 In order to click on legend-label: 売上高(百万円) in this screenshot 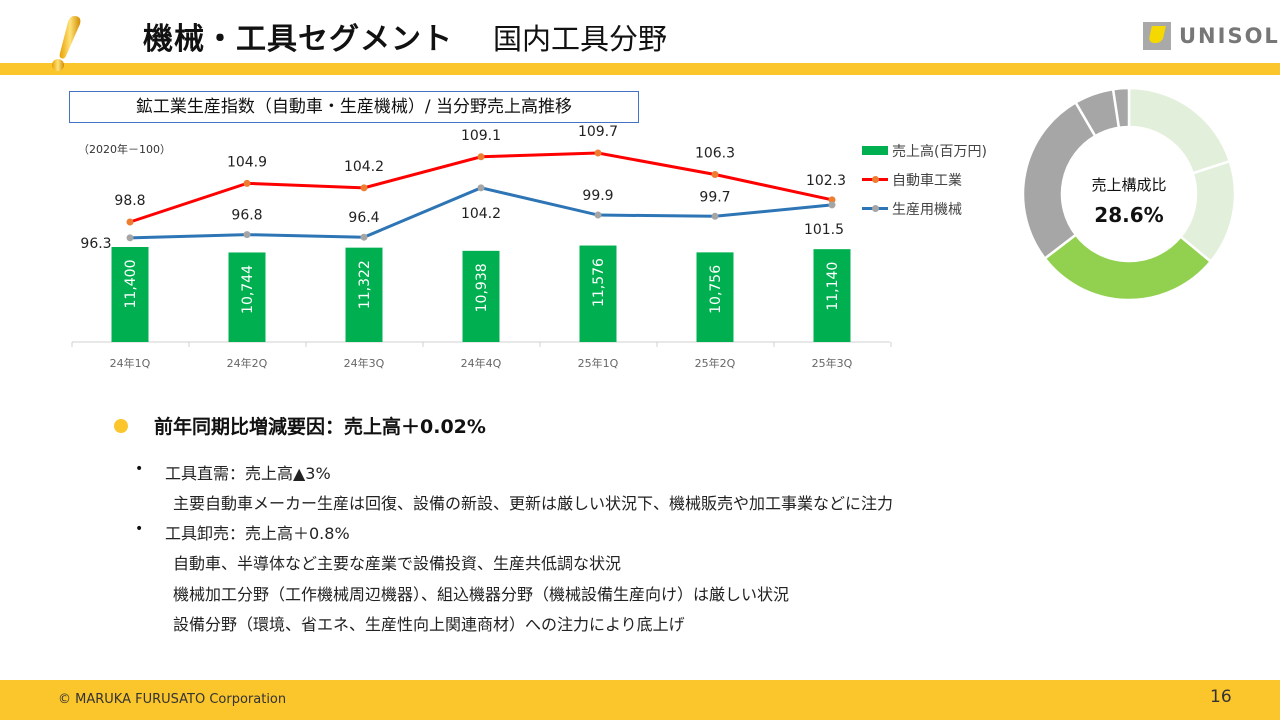, I will do `click(939, 151)`.